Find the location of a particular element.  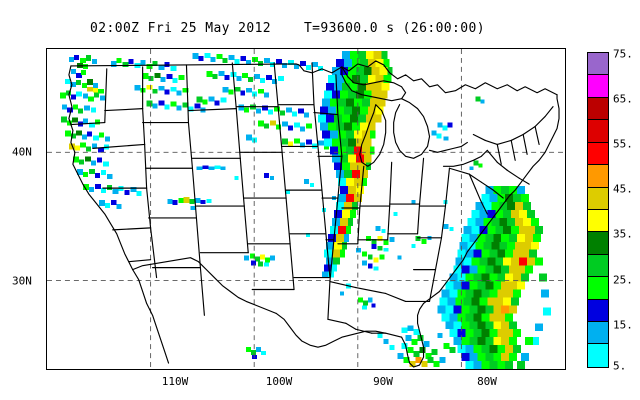

cbar-label-35: 35. is located at coordinates (623, 234).